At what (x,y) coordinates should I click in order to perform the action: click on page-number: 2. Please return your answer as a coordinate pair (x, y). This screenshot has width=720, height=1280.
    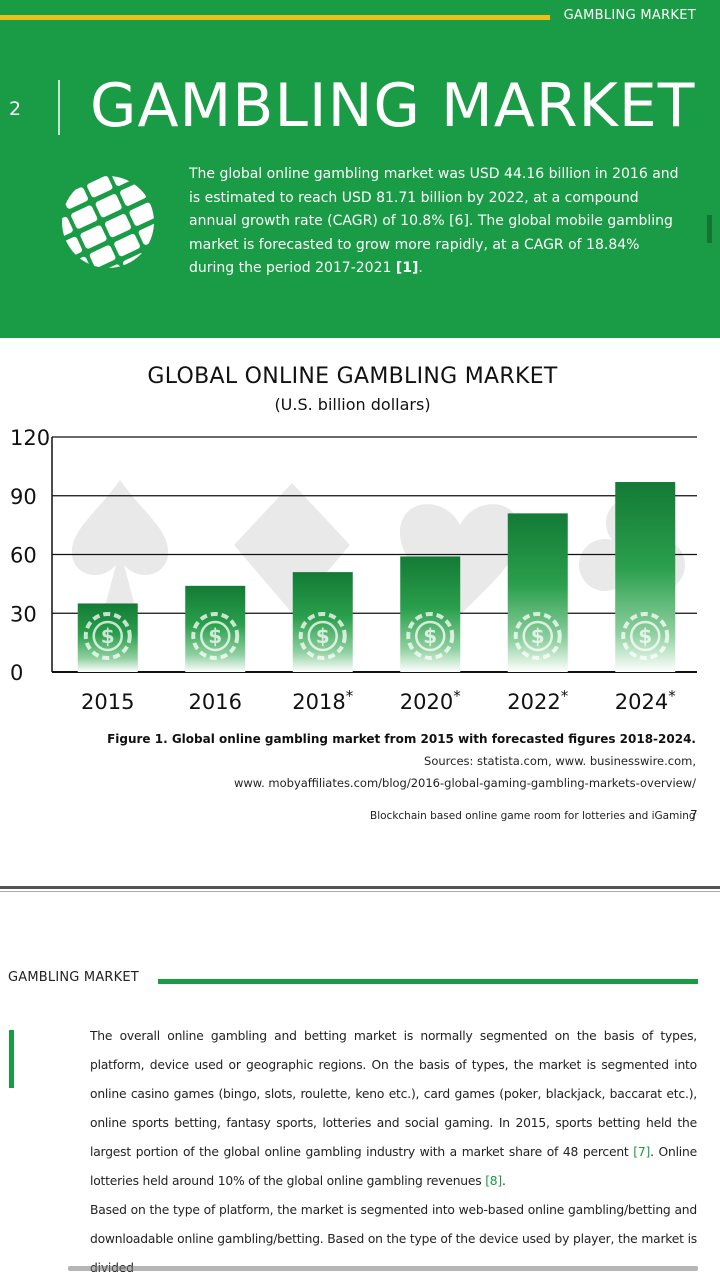
    Looking at the image, I should click on (15, 109).